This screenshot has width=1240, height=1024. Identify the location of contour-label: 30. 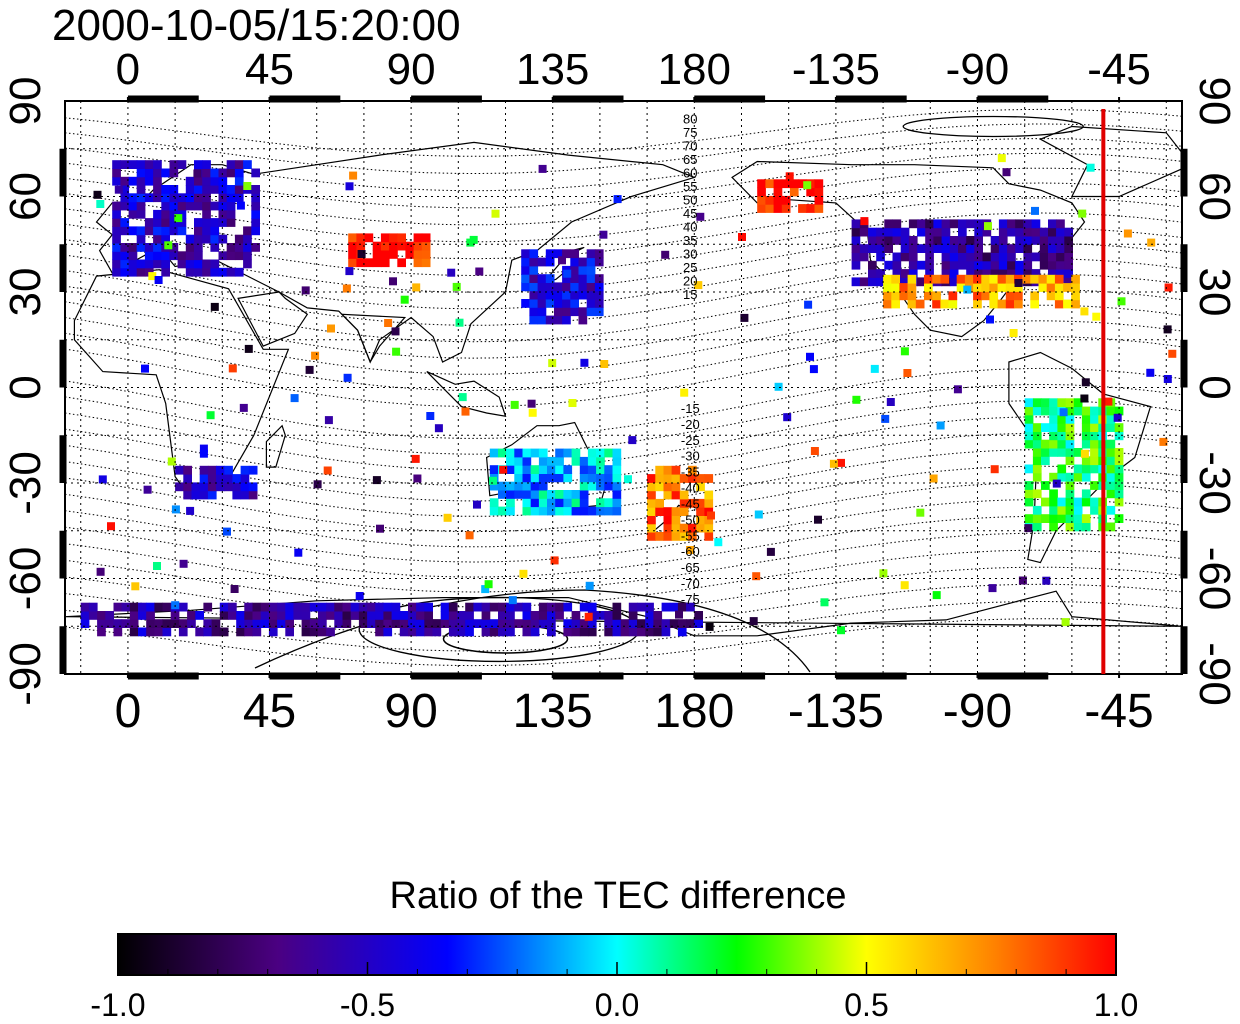
(690, 254).